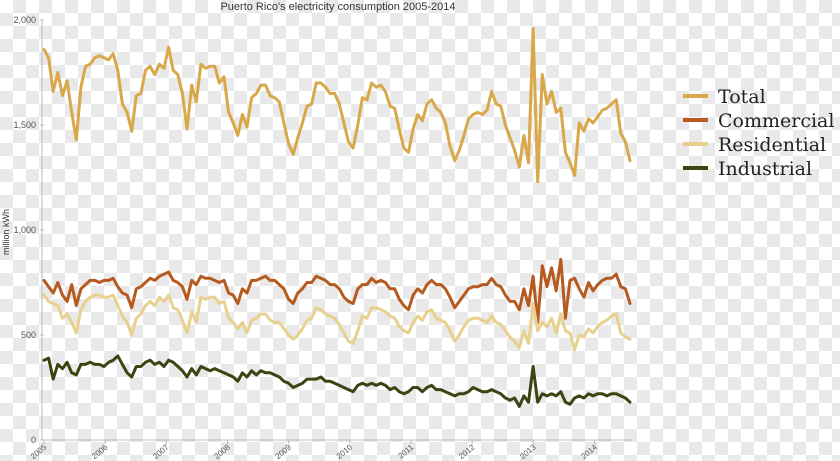  Describe the element at coordinates (337, 381) in the screenshot. I see `series-line-industrial` at that location.